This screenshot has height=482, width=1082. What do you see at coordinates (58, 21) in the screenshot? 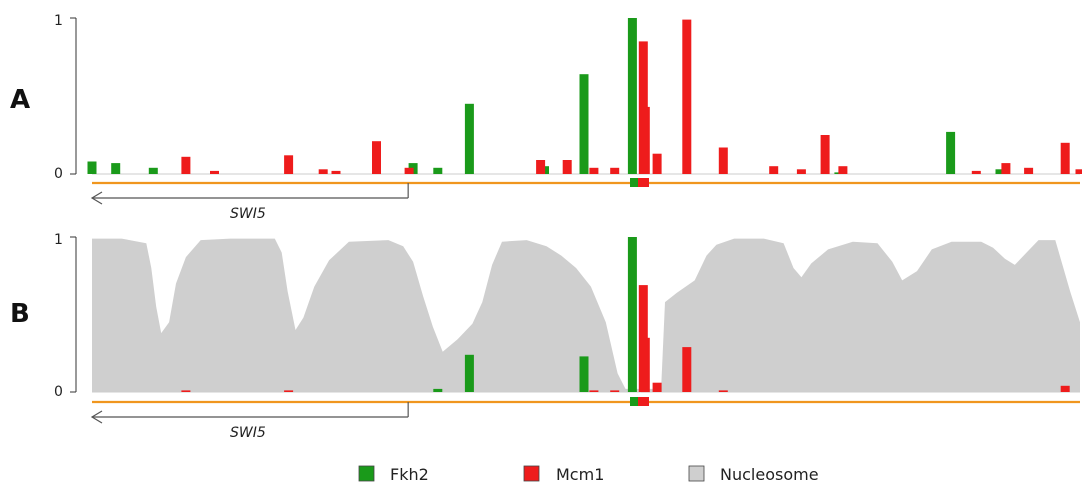
I see `panel-a-ytick-max: 1` at bounding box center [58, 21].